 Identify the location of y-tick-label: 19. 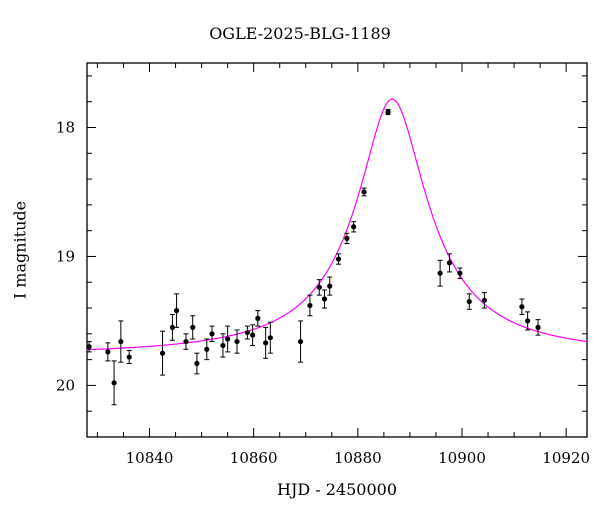
(65, 256).